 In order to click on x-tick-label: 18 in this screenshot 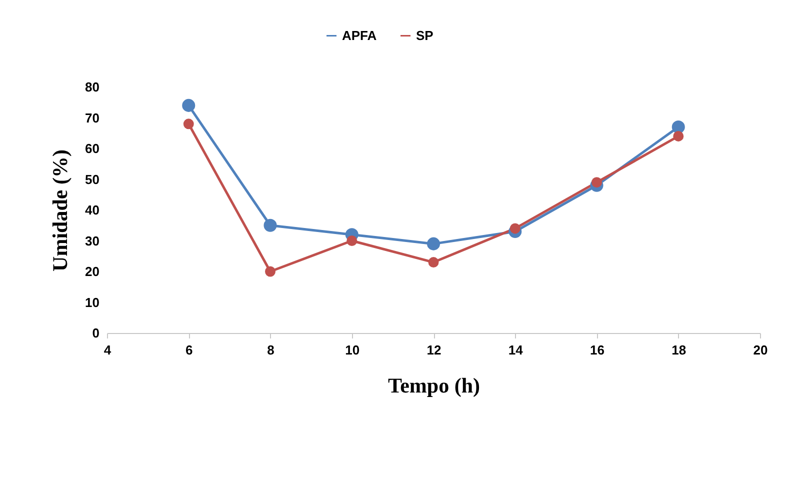, I will do `click(679, 350)`.